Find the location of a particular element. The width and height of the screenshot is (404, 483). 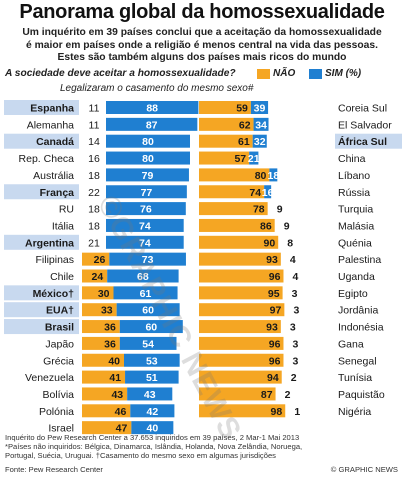

value-yes: 60 is located at coordinates (151, 328).